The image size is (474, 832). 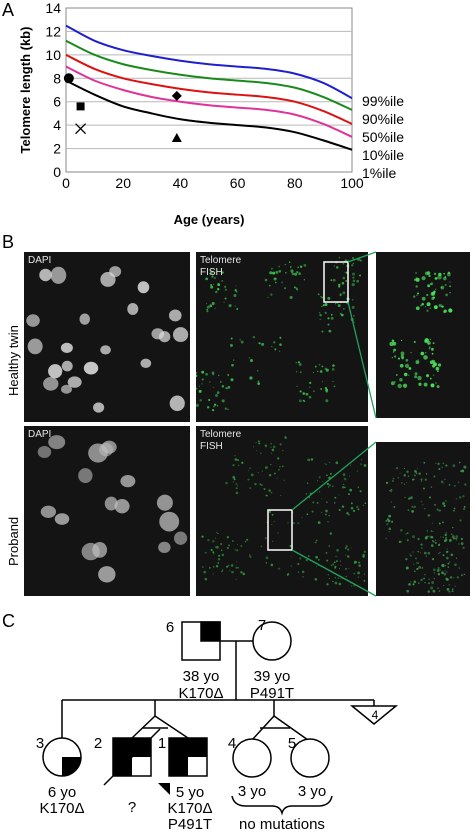 What do you see at coordinates (171, 727) in the screenshot?
I see `twins12-right` at bounding box center [171, 727].